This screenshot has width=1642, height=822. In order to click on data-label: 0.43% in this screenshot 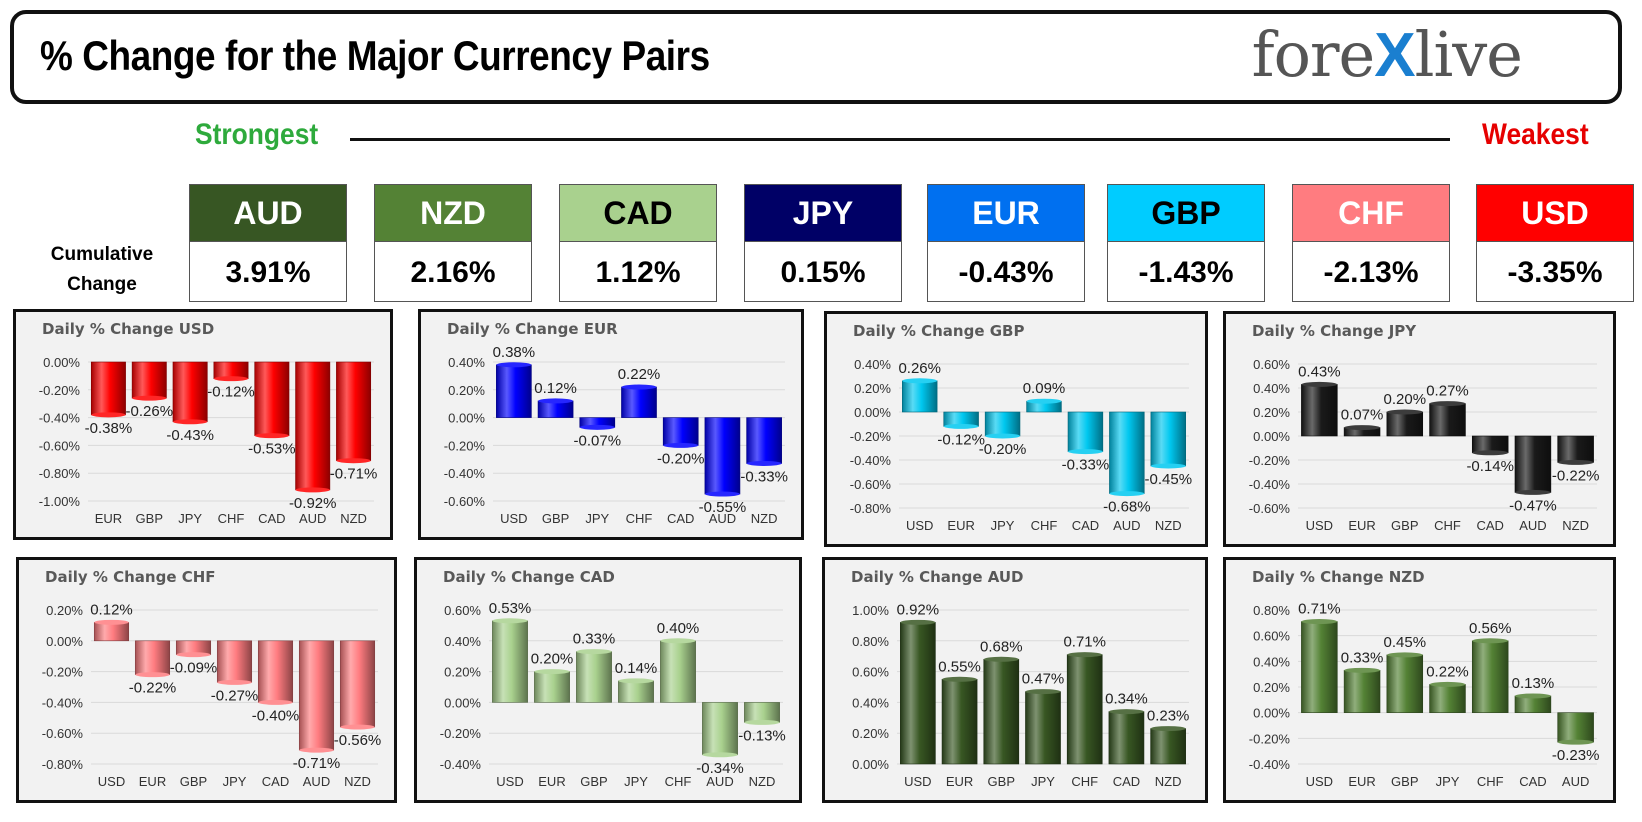, I will do `click(1319, 371)`.